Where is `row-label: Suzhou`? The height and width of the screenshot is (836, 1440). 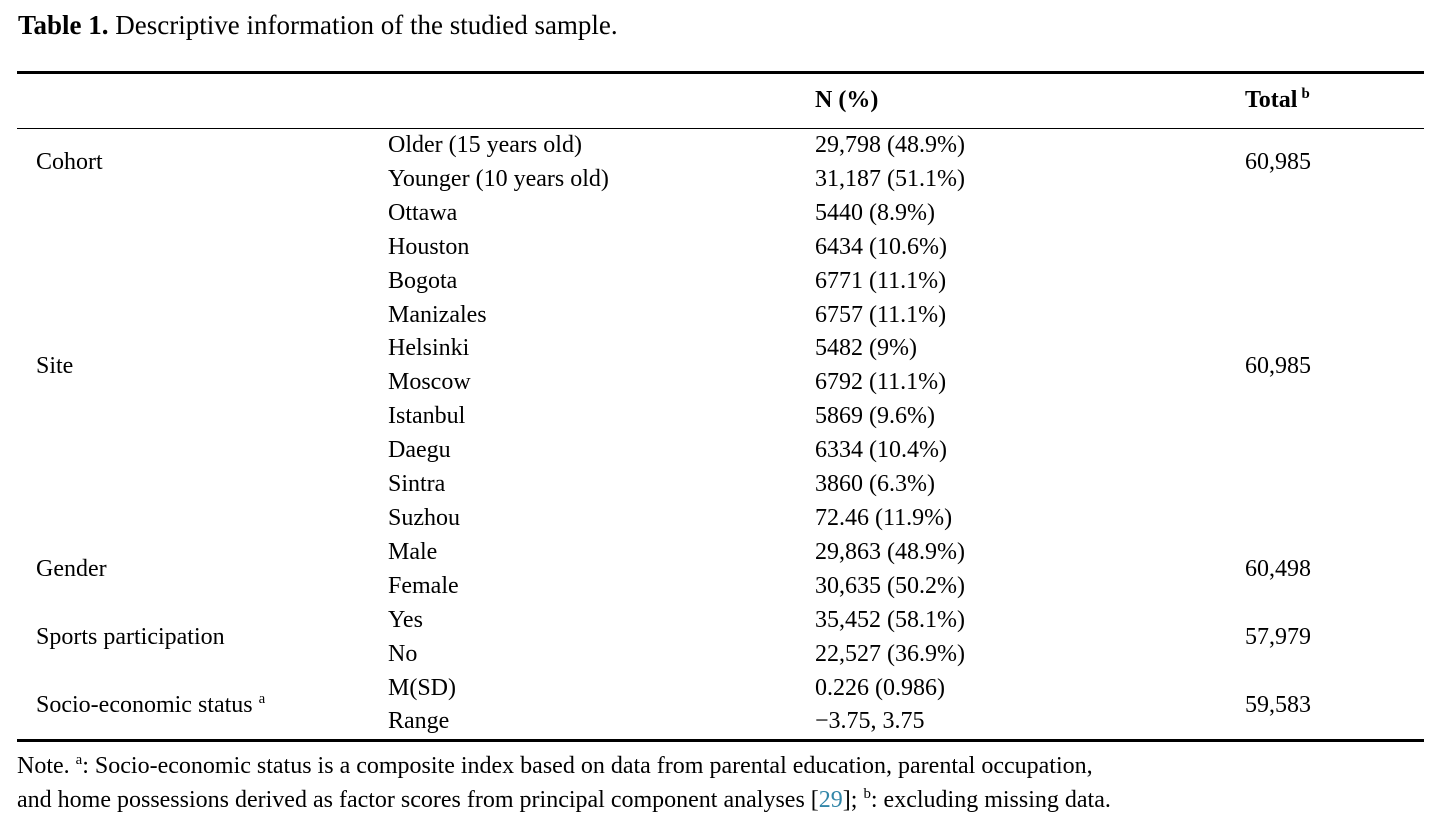 row-label: Suzhou is located at coordinates (424, 517).